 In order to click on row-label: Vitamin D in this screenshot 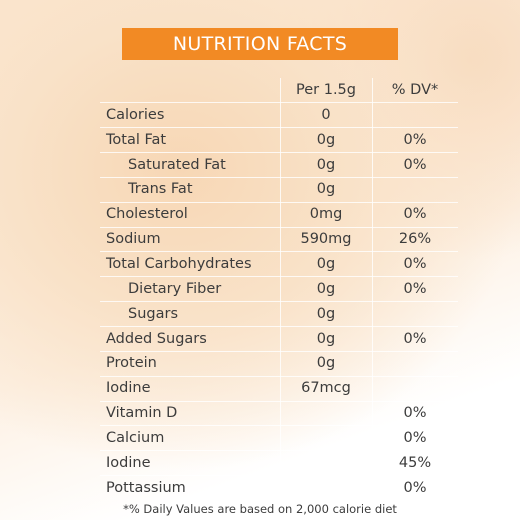, I will do `click(142, 413)`.